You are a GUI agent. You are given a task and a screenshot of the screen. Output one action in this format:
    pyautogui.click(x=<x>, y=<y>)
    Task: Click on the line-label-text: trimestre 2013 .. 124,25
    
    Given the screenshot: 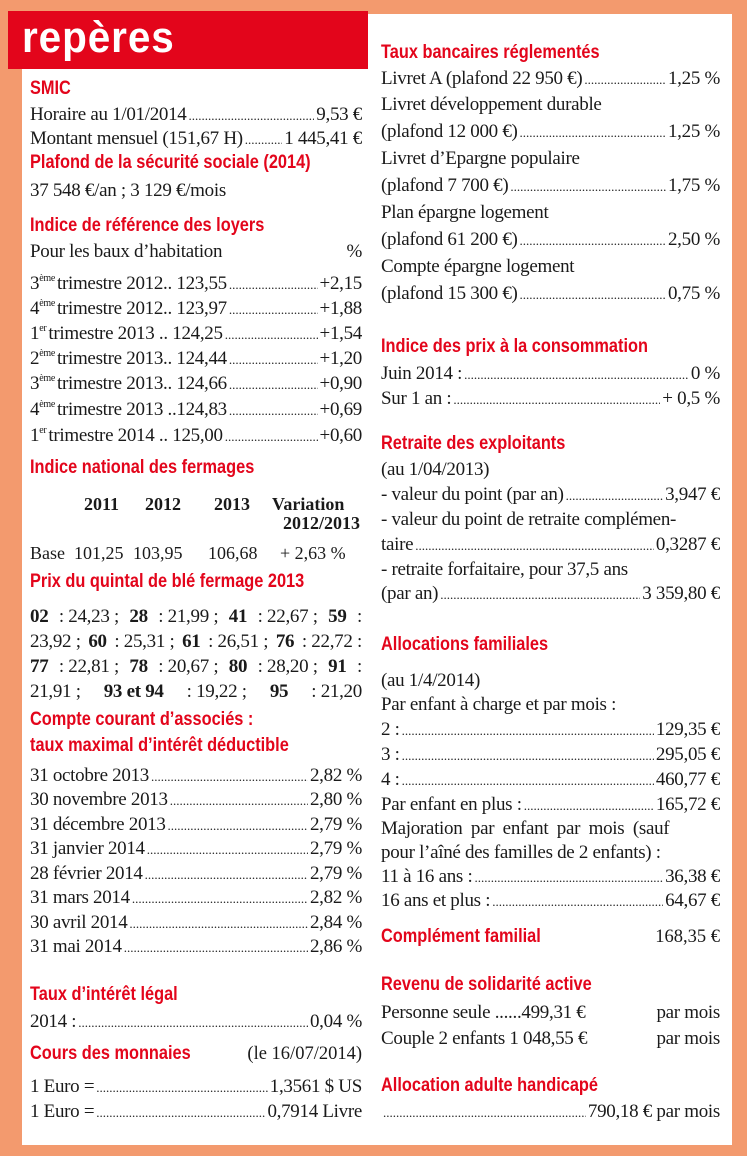 What is the action you would take?
    pyautogui.click(x=135, y=333)
    